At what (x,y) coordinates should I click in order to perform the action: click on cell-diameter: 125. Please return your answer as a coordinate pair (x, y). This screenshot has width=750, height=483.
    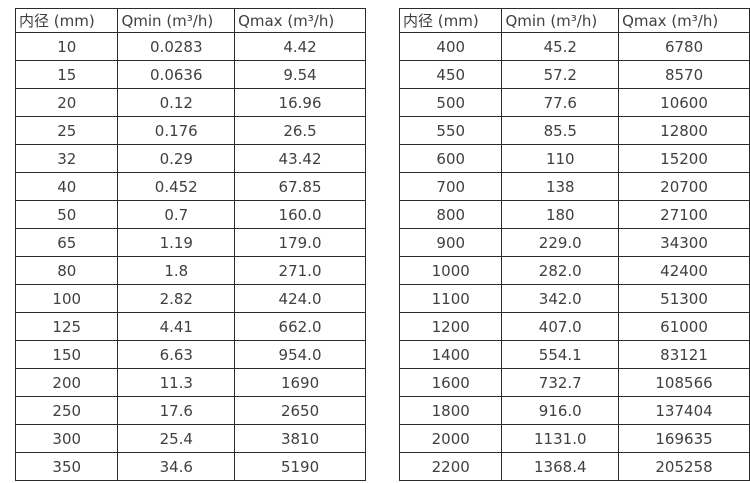
    Looking at the image, I should click on (66, 326).